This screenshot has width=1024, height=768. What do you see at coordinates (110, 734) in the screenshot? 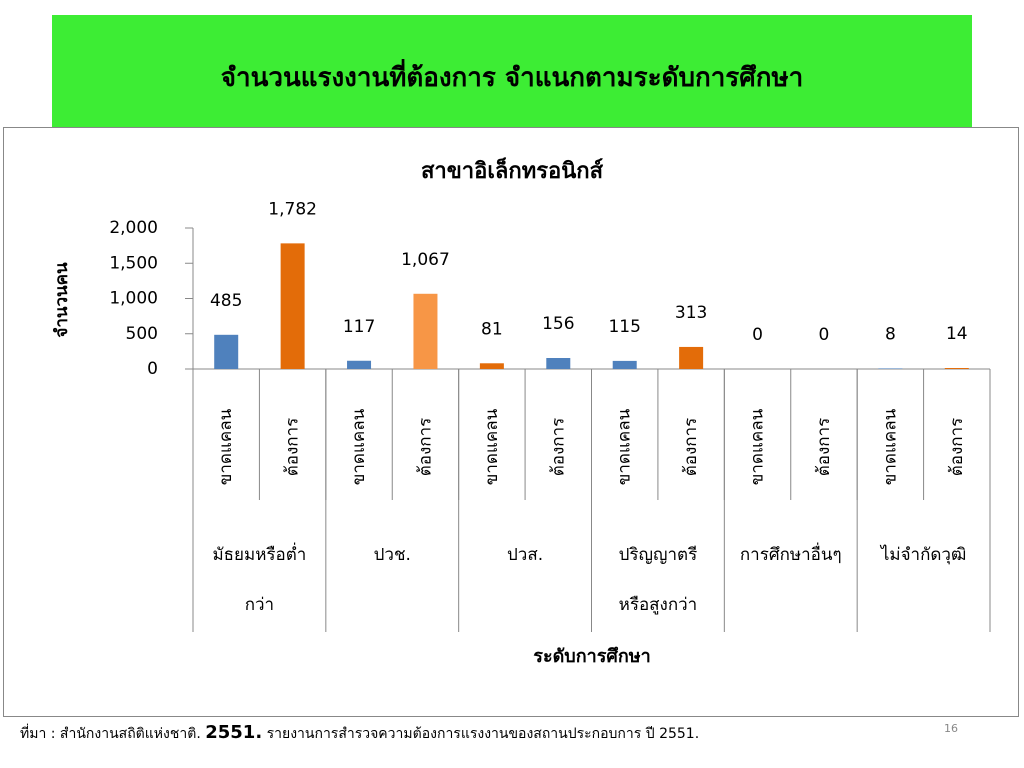
I see `footer-source: ที่มา : สำนักงานสถิติแห่งชาติ.` at bounding box center [110, 734].